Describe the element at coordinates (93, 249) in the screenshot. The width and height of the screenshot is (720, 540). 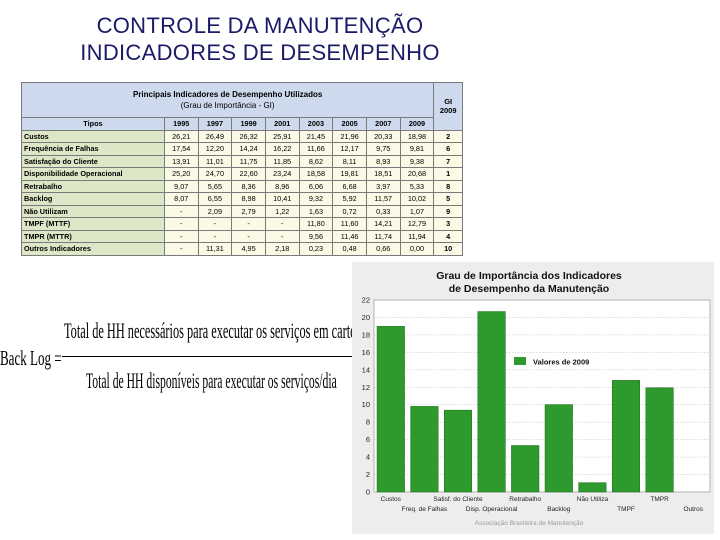
I see `row-label: Outros Indicadores` at that location.